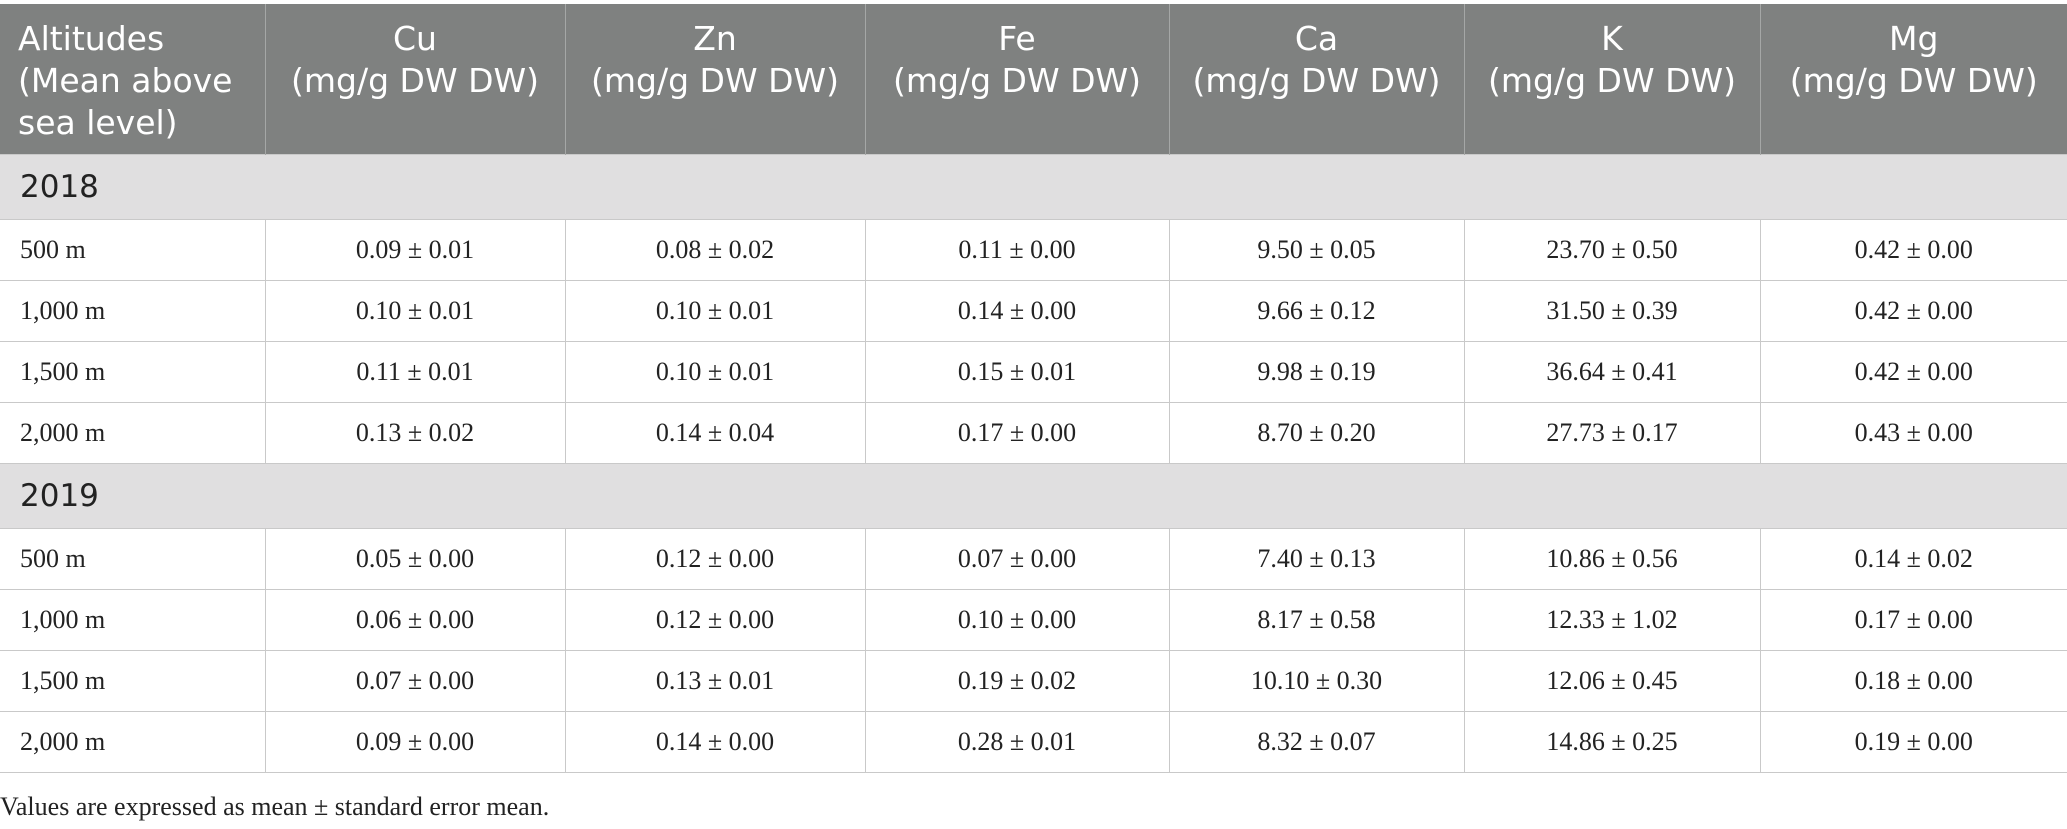  I want to click on header-k: K (mg/g DW DW), so click(1611, 79).